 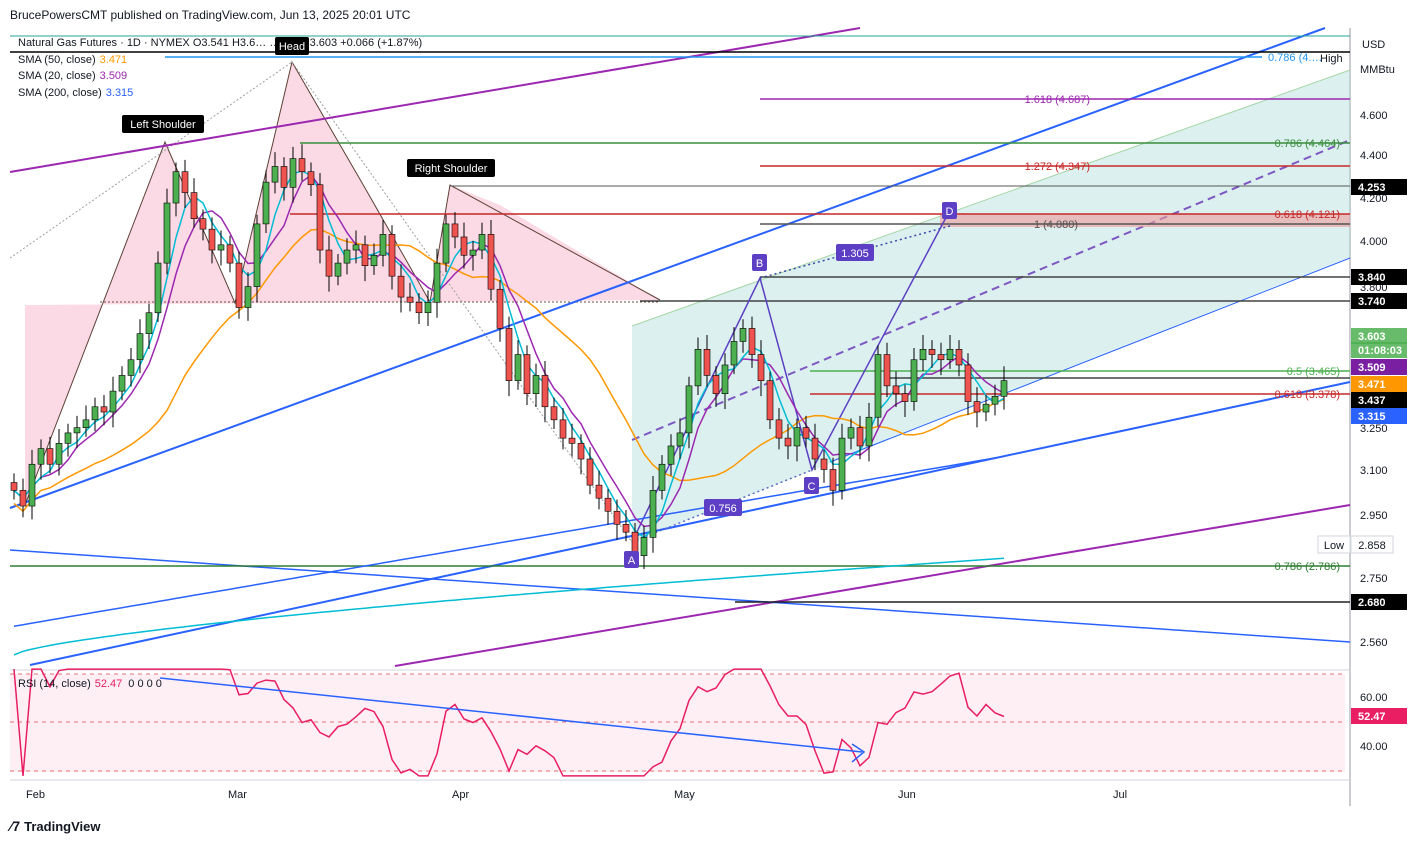 I want to click on svg-text: B, so click(x=759, y=264).